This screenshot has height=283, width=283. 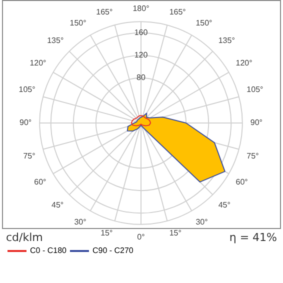 I want to click on legend-label: C90 - C270, so click(x=113, y=251).